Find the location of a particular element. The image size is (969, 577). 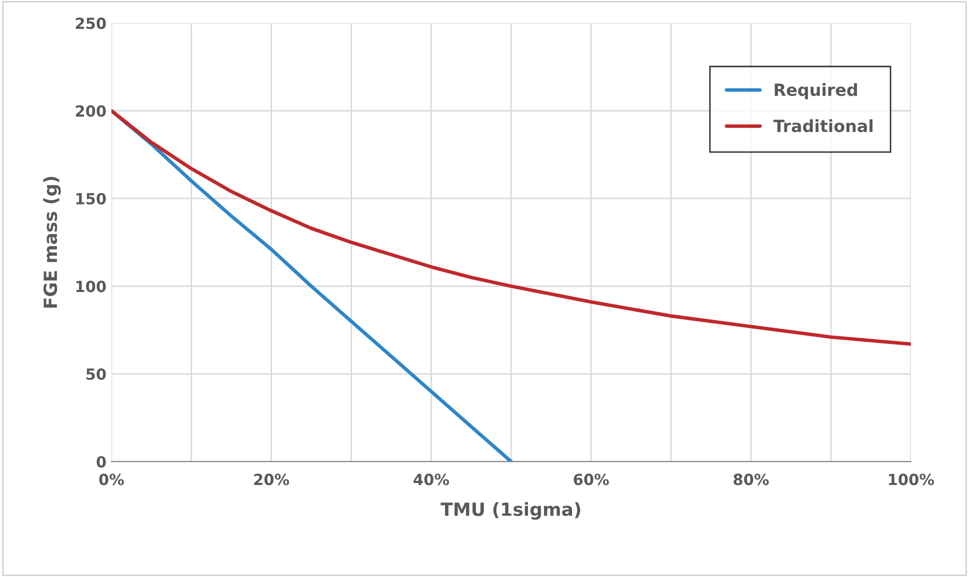

x-tick-label: 0% is located at coordinates (111, 480).